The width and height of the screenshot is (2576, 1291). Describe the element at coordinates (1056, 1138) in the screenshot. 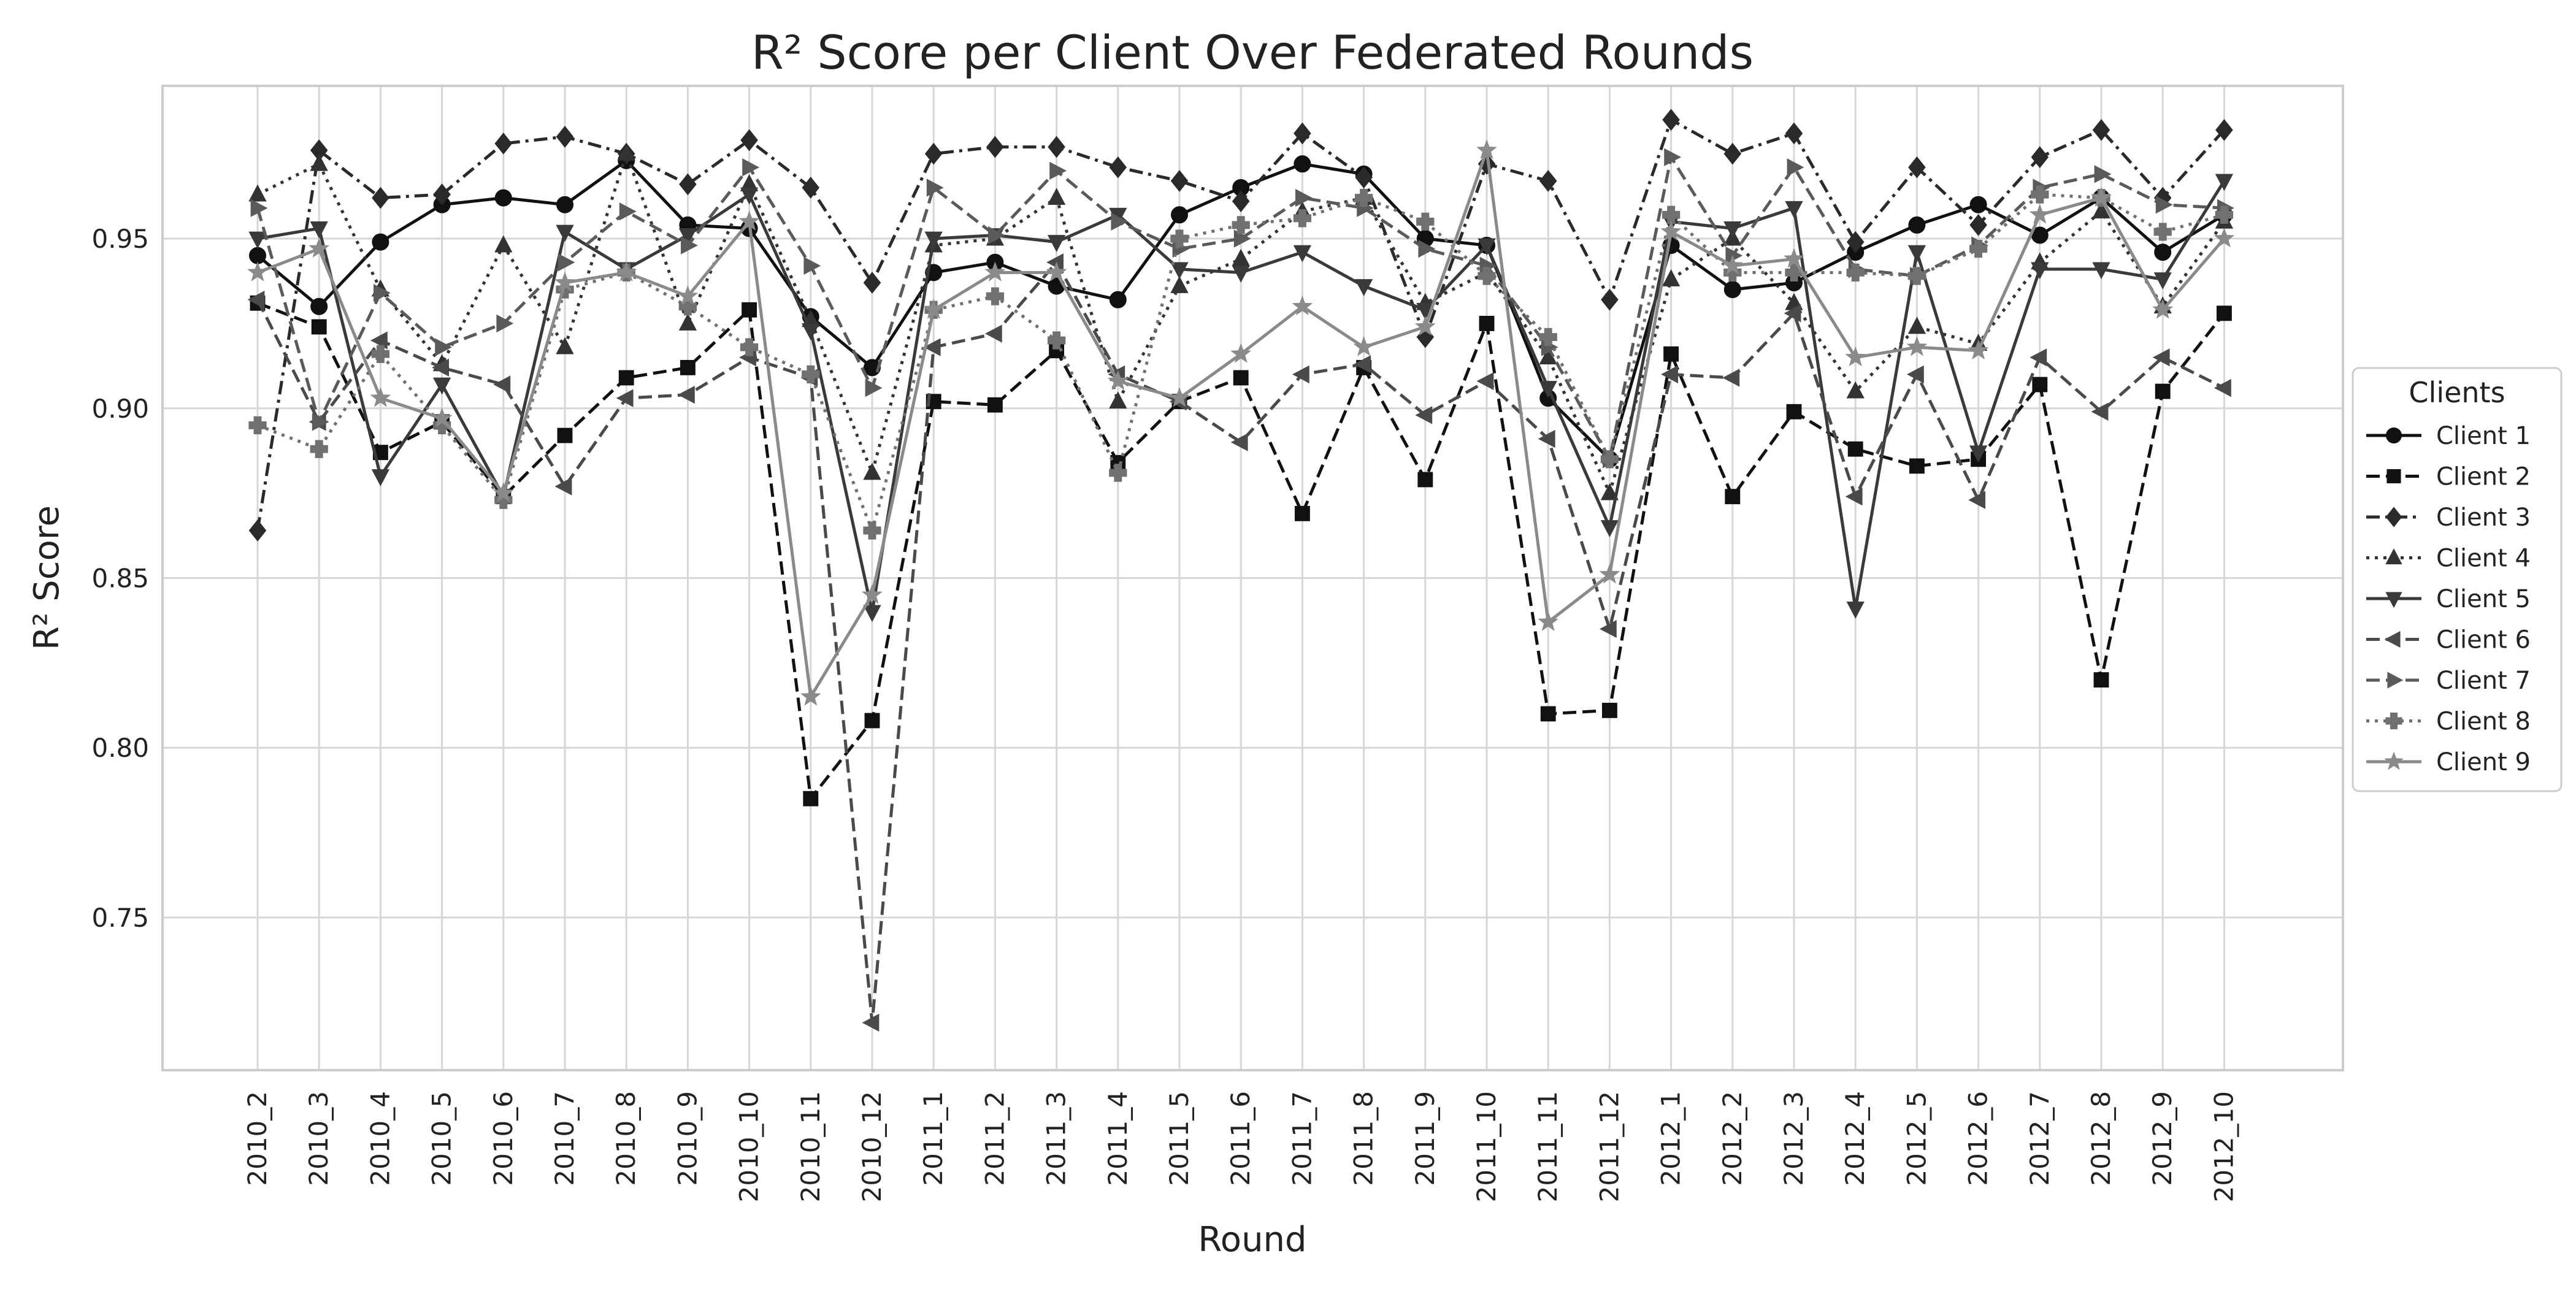

I see `x-tick-label: 2011_3` at that location.